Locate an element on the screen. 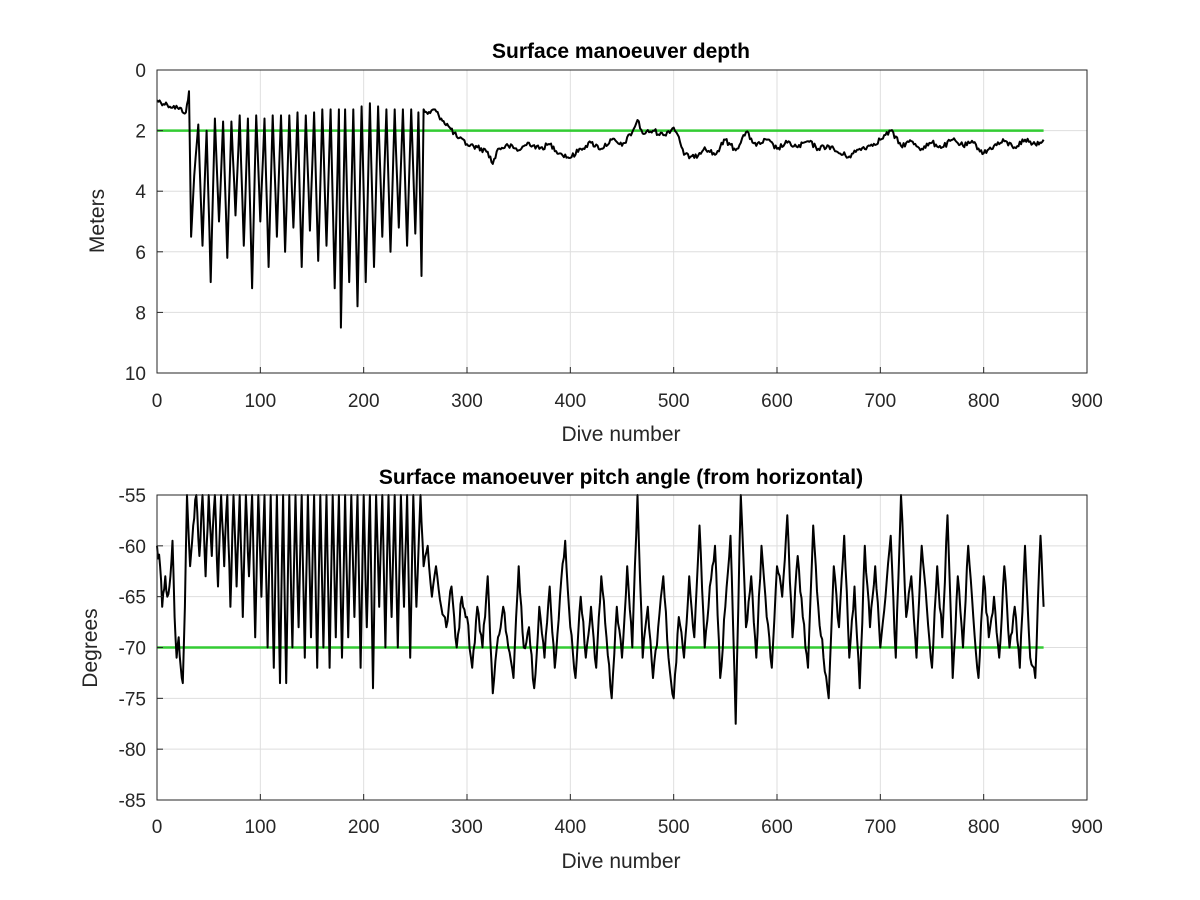  depth-x-tick-label: 400 is located at coordinates (570, 401).